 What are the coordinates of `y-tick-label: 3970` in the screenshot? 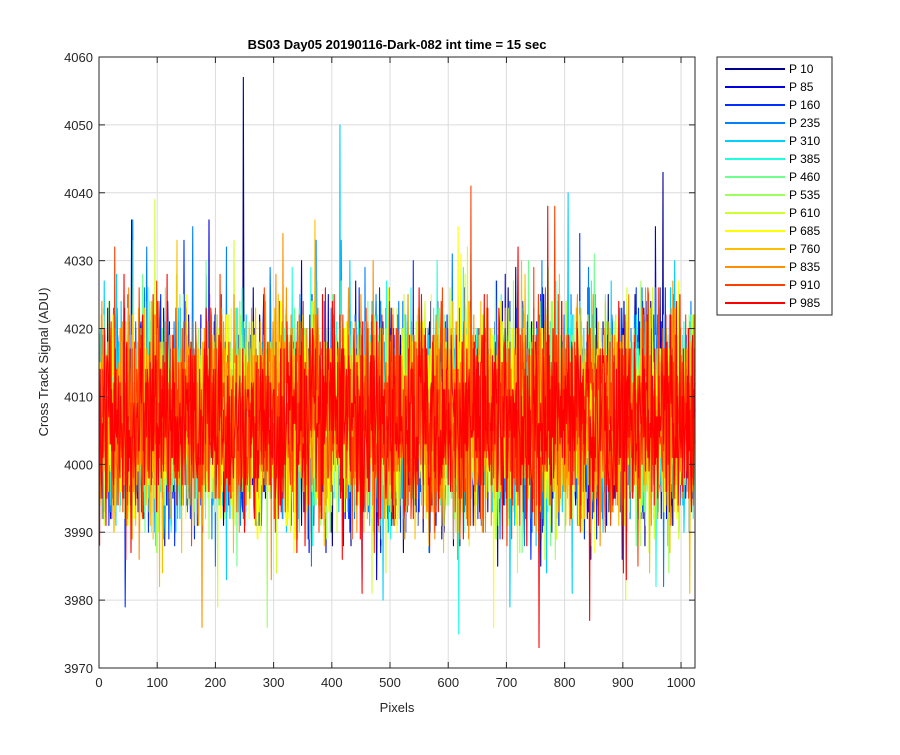 It's located at (78, 668).